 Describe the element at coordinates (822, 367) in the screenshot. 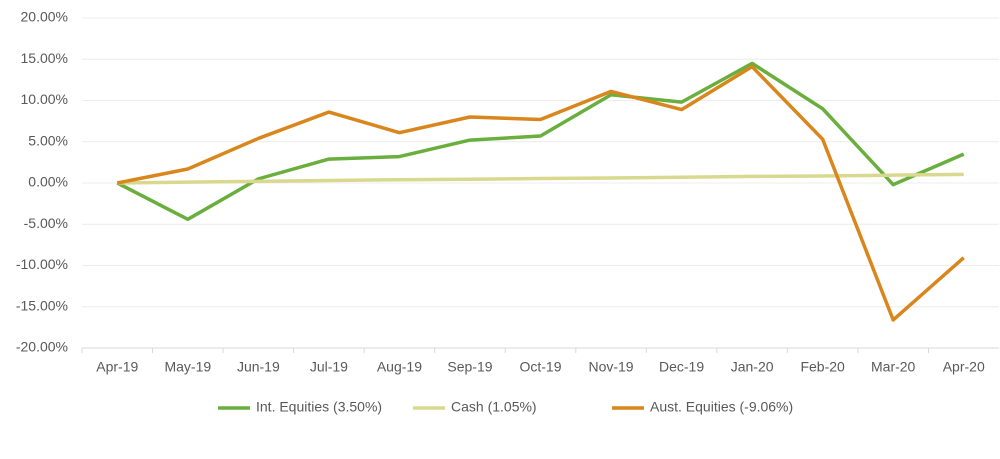

I see `x-tick-label: Feb-20` at that location.